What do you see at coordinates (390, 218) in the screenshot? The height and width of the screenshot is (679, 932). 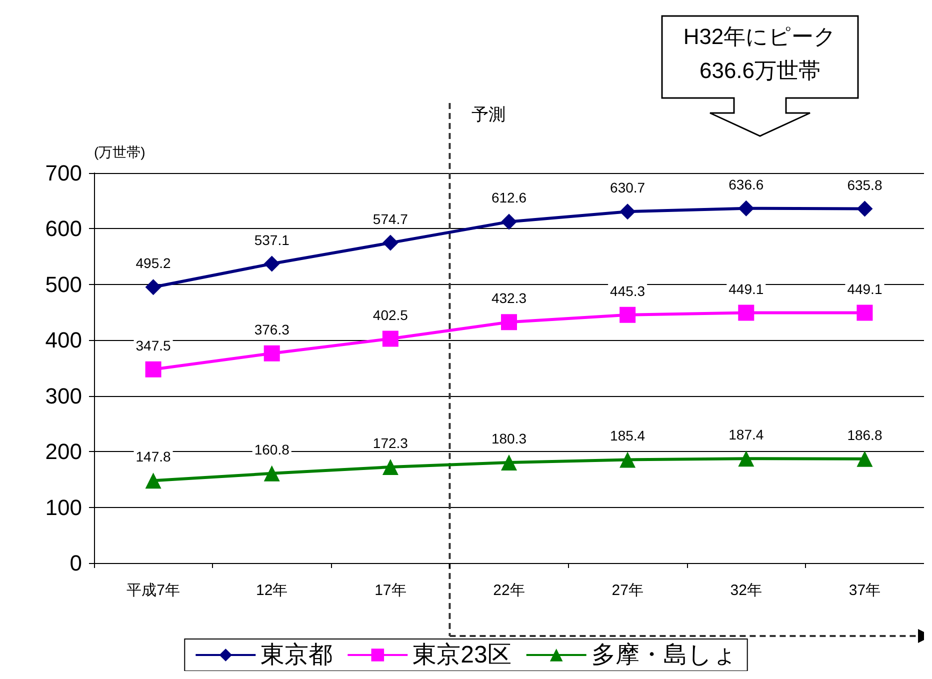 I see `data-label: 574.7` at bounding box center [390, 218].